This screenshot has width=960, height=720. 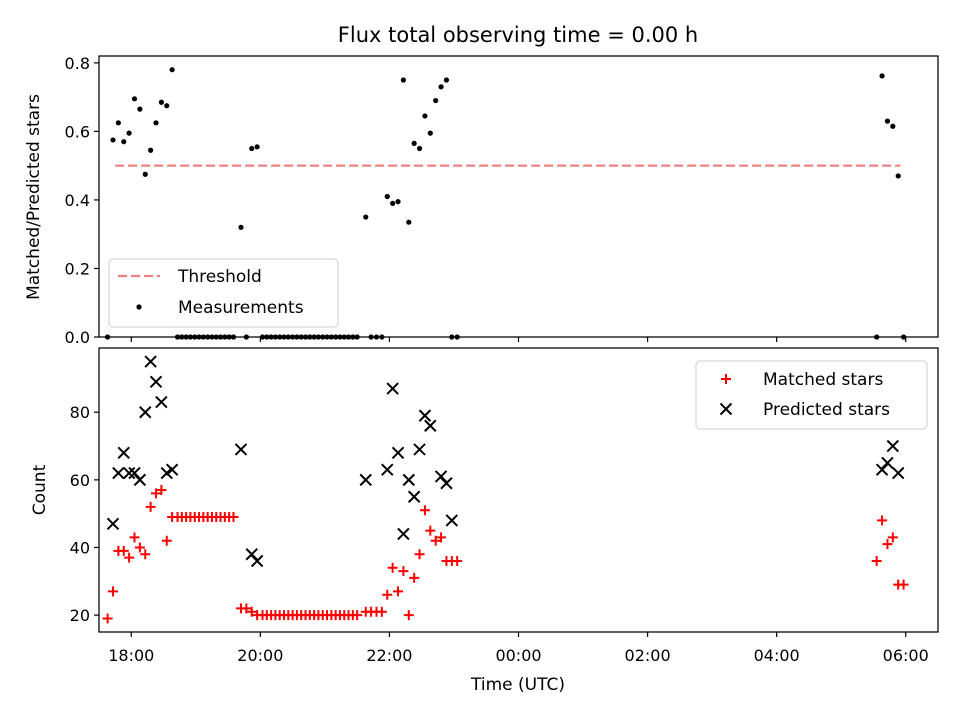 I want to click on x-tick-label: 04:00, so click(x=777, y=655).